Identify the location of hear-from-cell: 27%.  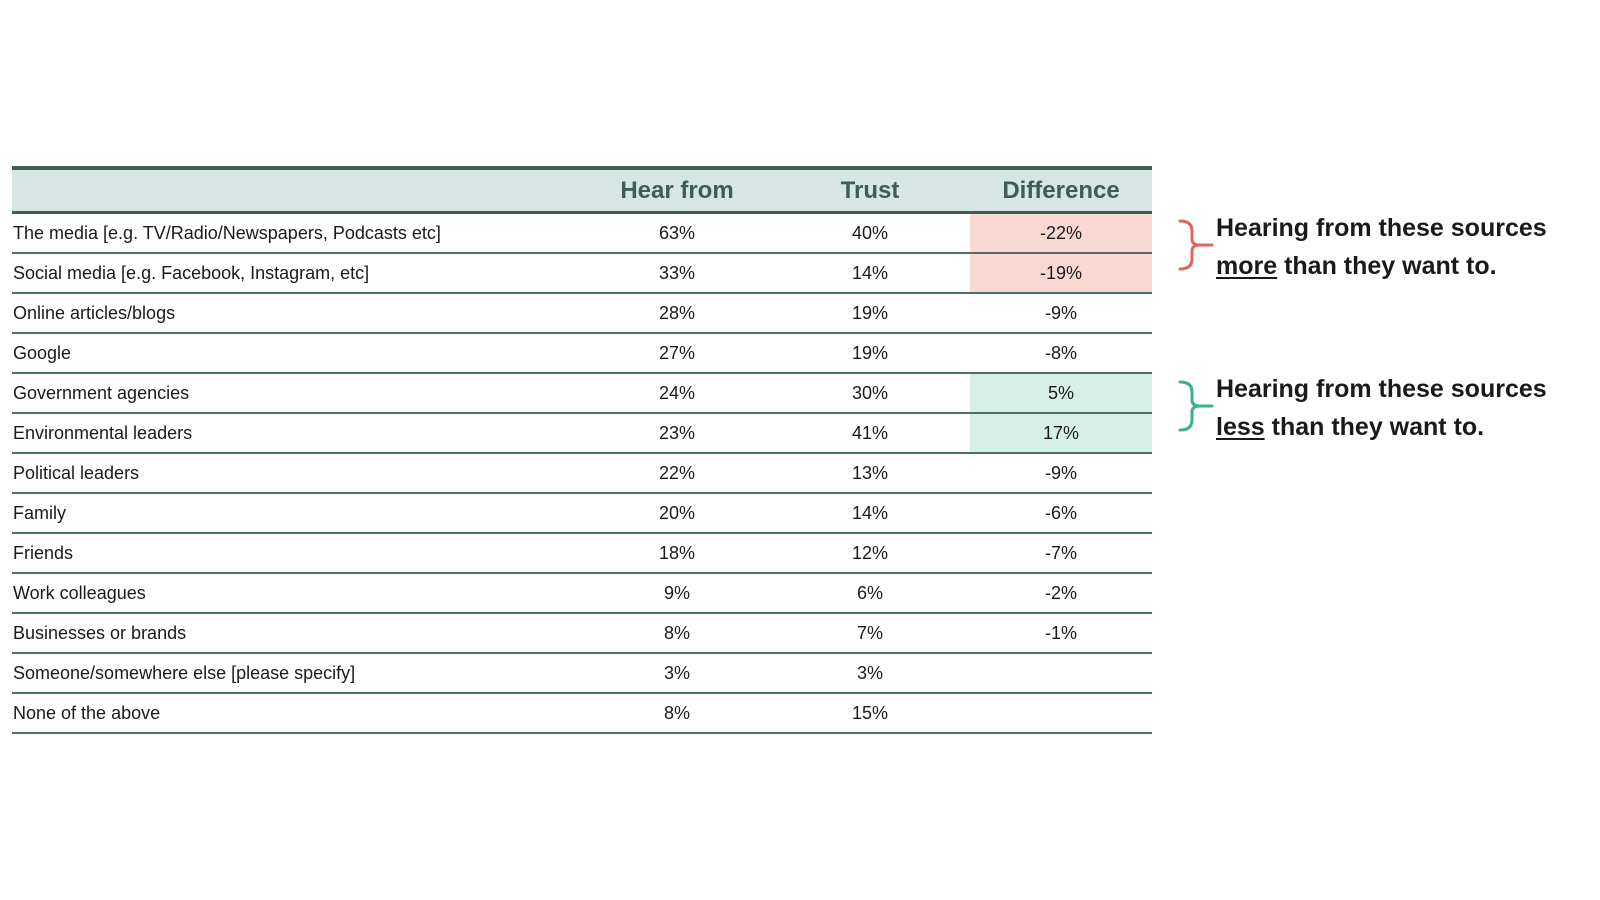
(677, 353).